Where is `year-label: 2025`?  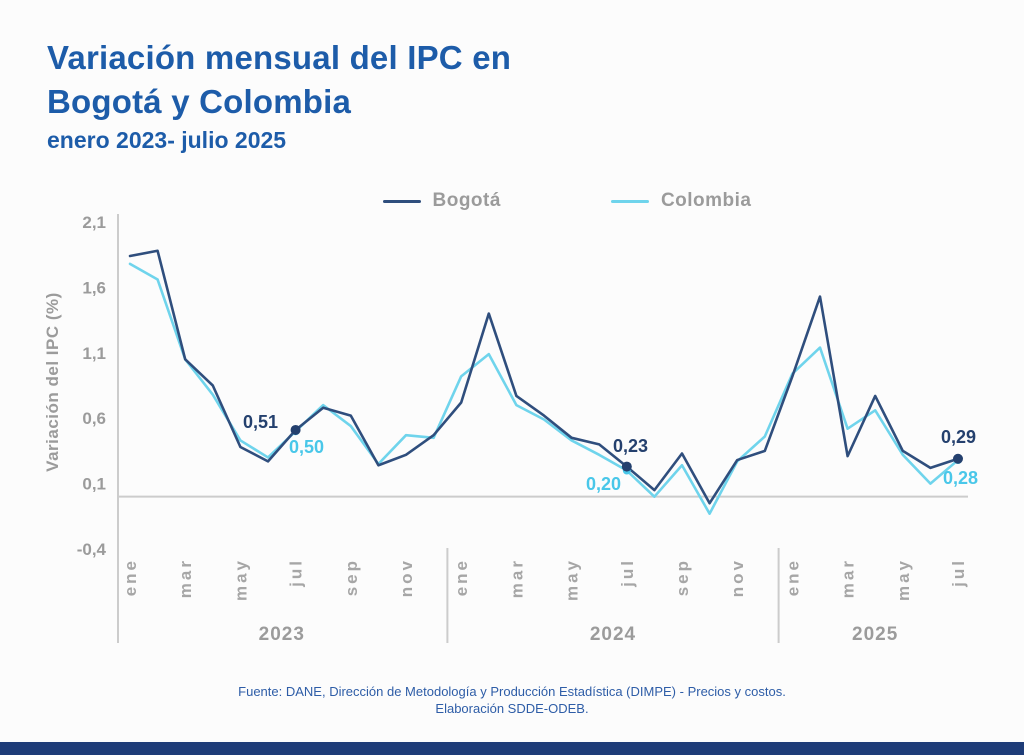
year-label: 2025 is located at coordinates (875, 634).